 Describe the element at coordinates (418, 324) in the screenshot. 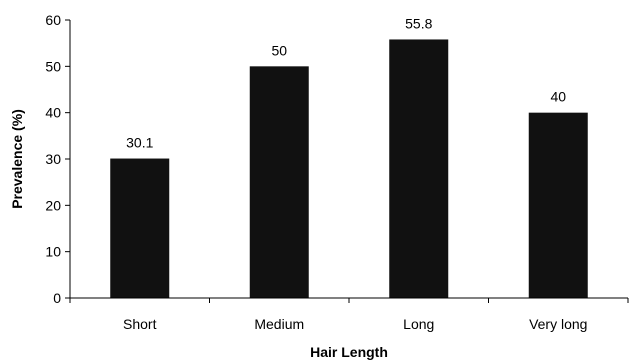

I see `x-tick-label-long: Long` at that location.